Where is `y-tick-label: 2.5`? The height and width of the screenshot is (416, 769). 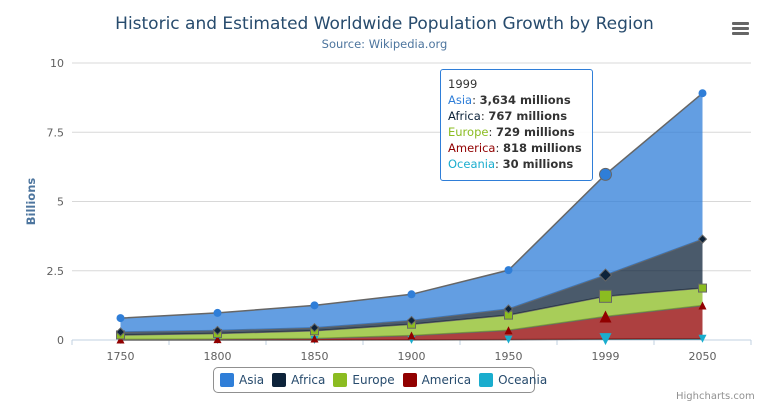 y-tick-label: 2.5 is located at coordinates (56, 271).